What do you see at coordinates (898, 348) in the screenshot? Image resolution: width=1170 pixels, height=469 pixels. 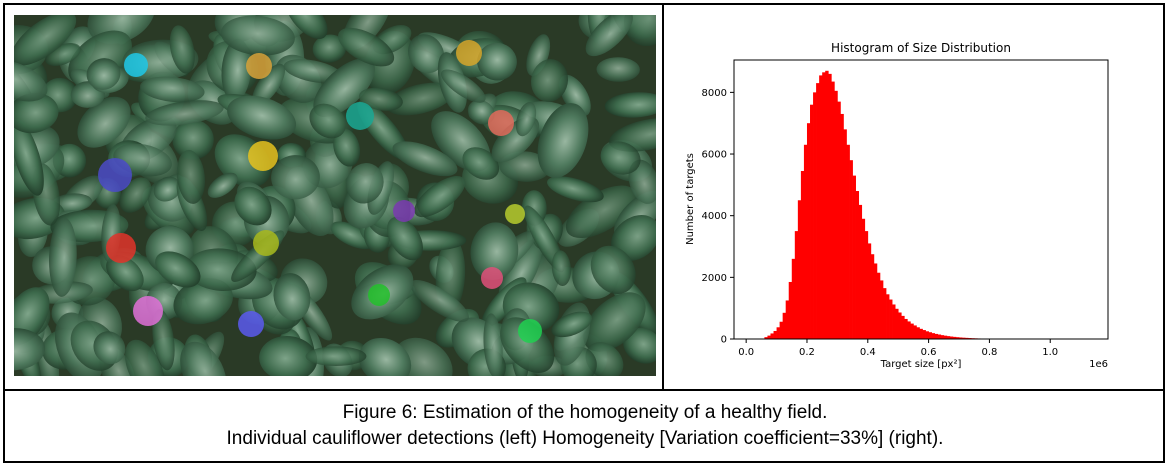 I see `x-axis-ticks: 0.0 0.2 0.4 0.6 0.8 1.0` at bounding box center [898, 348].